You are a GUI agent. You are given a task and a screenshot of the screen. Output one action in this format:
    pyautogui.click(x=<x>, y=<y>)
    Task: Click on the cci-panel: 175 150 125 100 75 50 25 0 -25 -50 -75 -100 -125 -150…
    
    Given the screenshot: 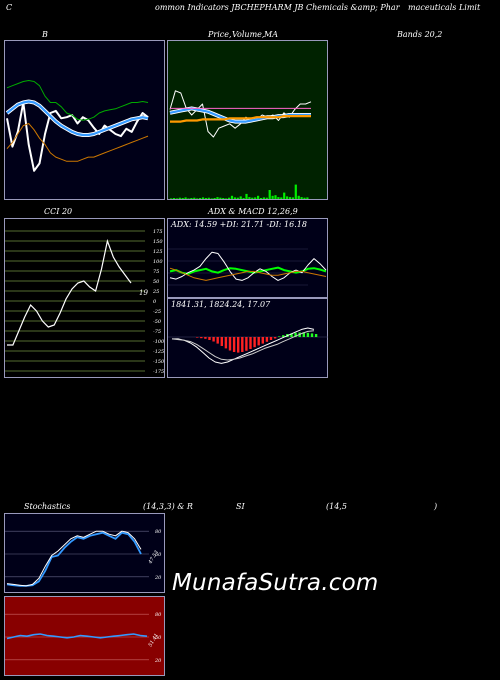 What is the action you would take?
    pyautogui.click(x=84, y=298)
    